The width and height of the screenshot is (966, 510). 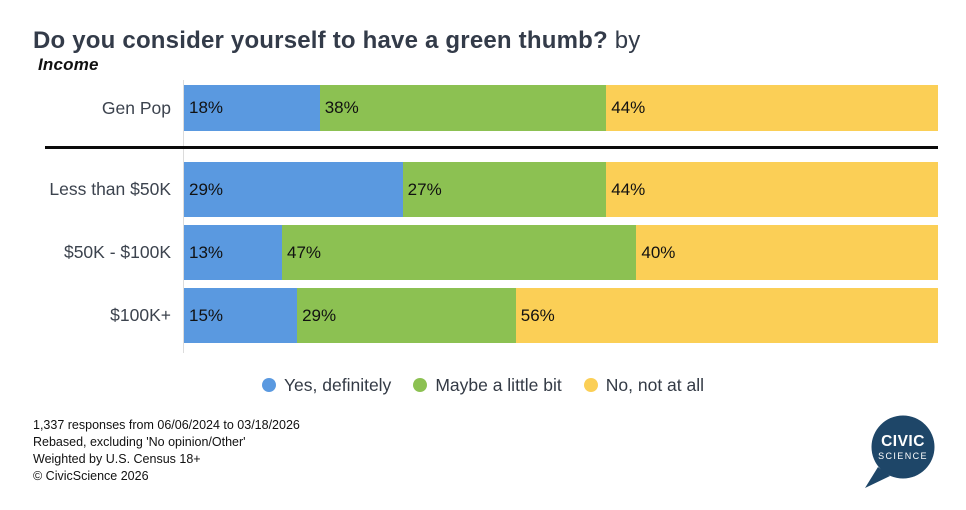 What do you see at coordinates (110, 189) in the screenshot?
I see `row-label: Less than $50K` at bounding box center [110, 189].